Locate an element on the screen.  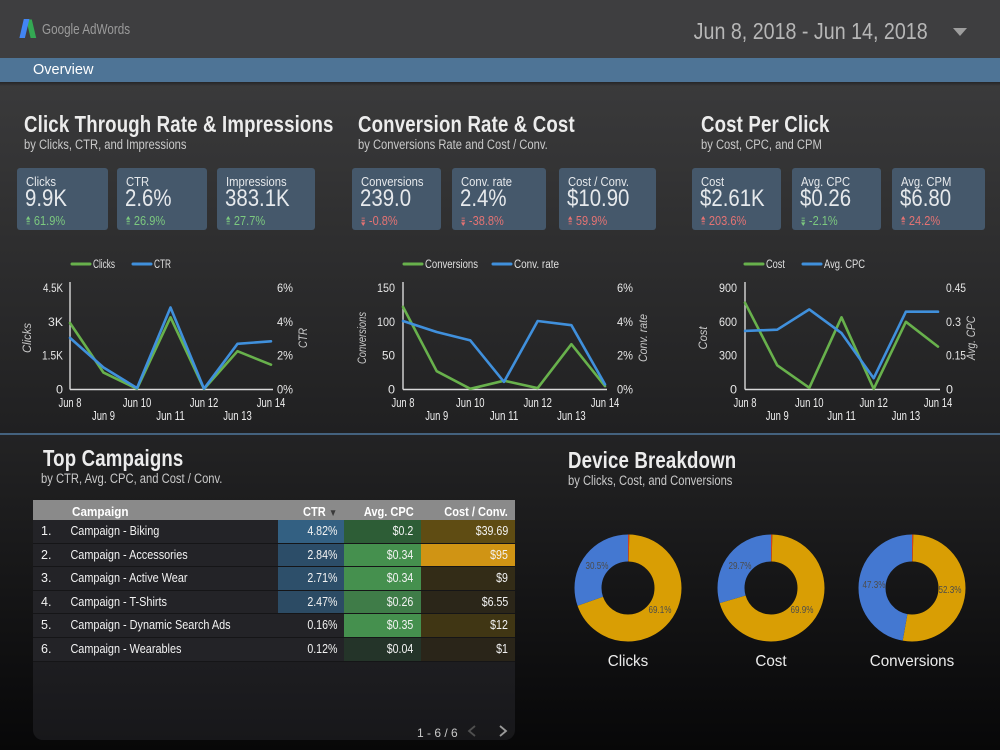
svg-text: 52.3% is located at coordinates (950, 590).